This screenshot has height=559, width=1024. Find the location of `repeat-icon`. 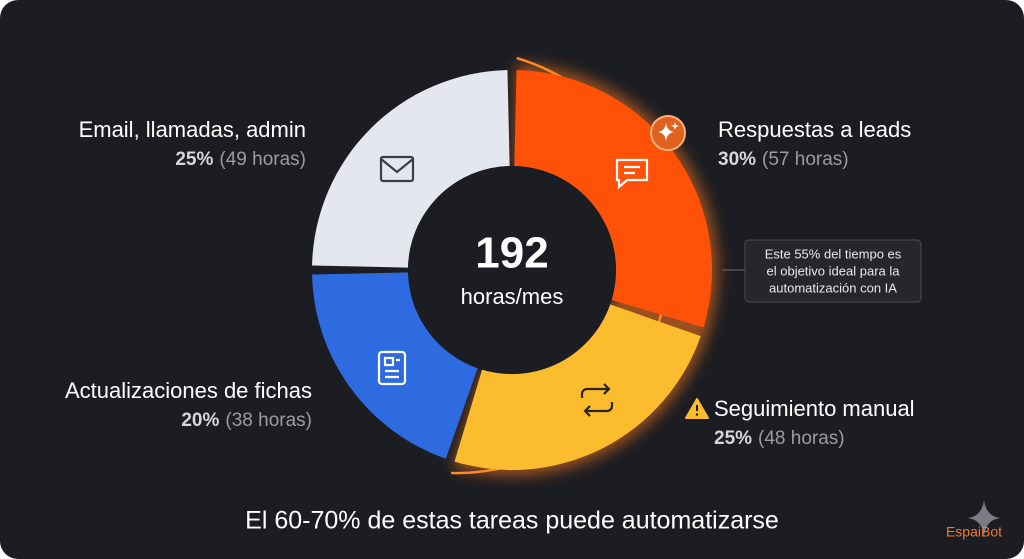

repeat-icon is located at coordinates (597, 400).